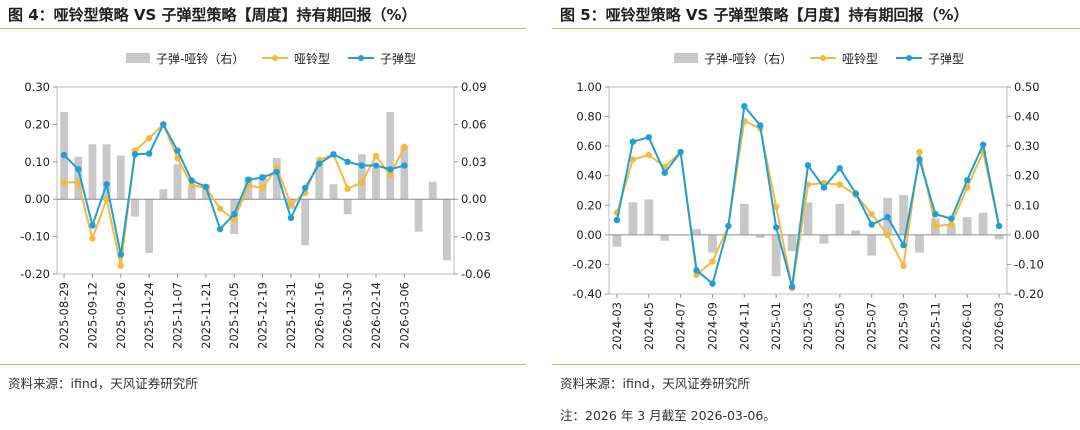  Describe the element at coordinates (474, 87) in the screenshot. I see `y-right-tick-label: 0.09` at that location.